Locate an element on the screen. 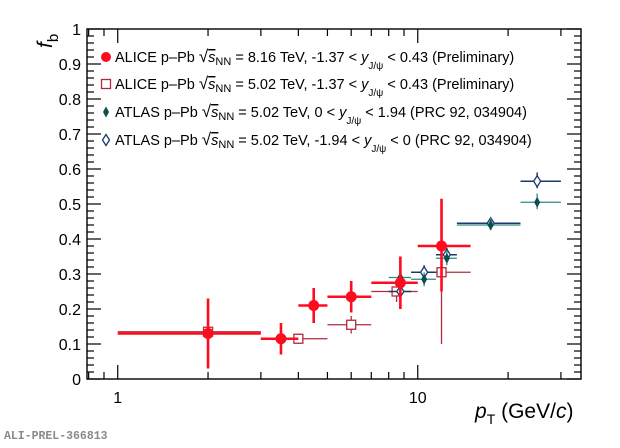  legend-rest: < 0 (PRC 92, 034904) is located at coordinates (459, 141).